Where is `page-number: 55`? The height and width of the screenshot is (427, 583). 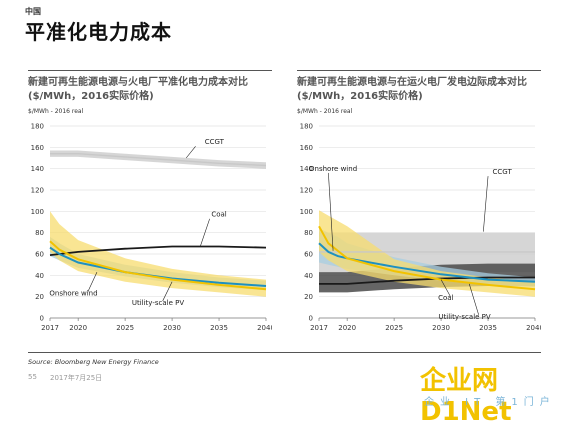
page-number: 55 is located at coordinates (32, 377).